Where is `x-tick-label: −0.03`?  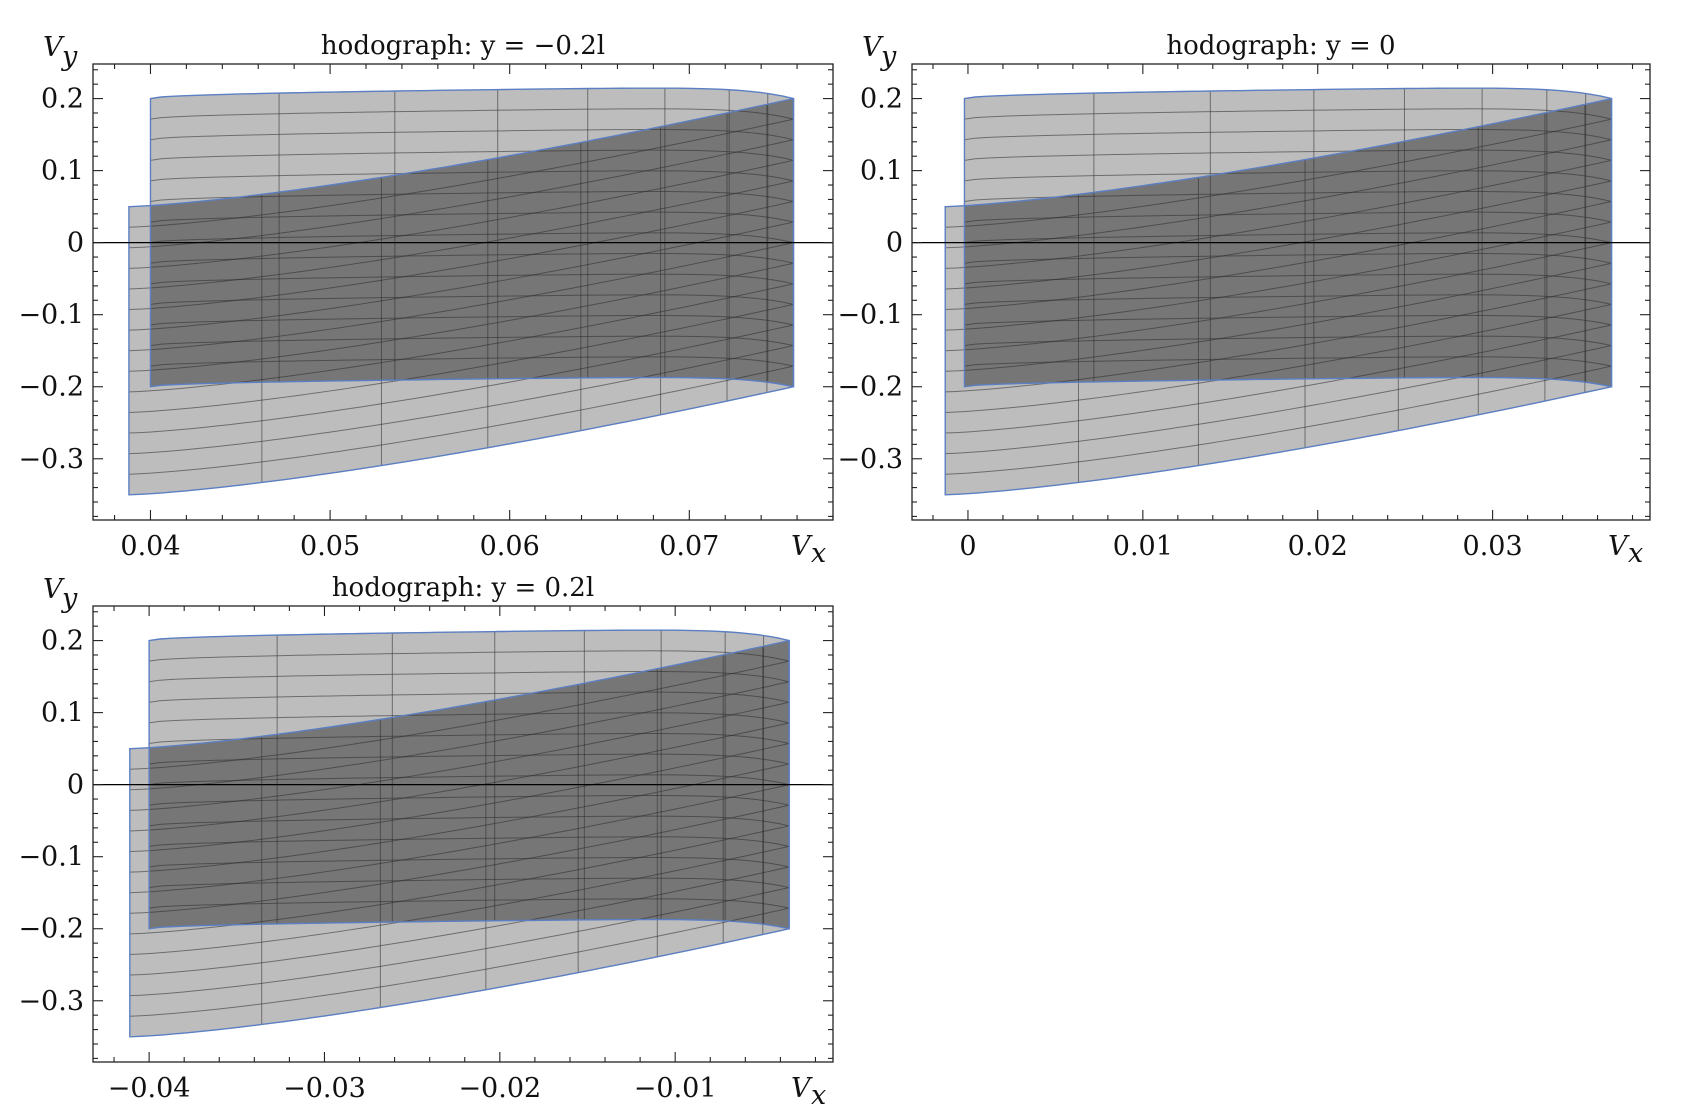
x-tick-label: −0.03 is located at coordinates (324, 1088).